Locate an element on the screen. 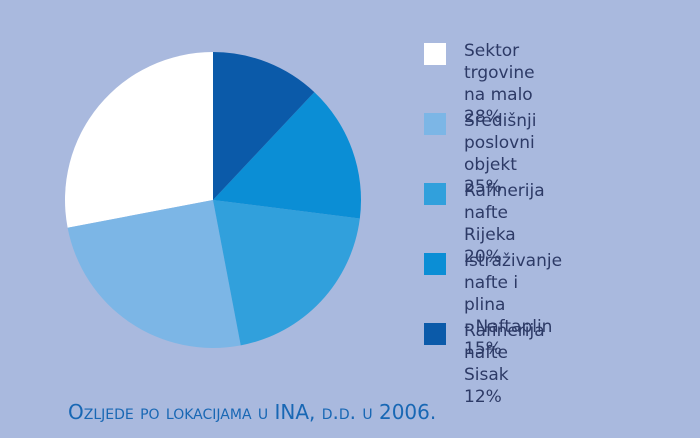 This screenshot has width=700, height=438. value-label: 15% is located at coordinates (483, 349).